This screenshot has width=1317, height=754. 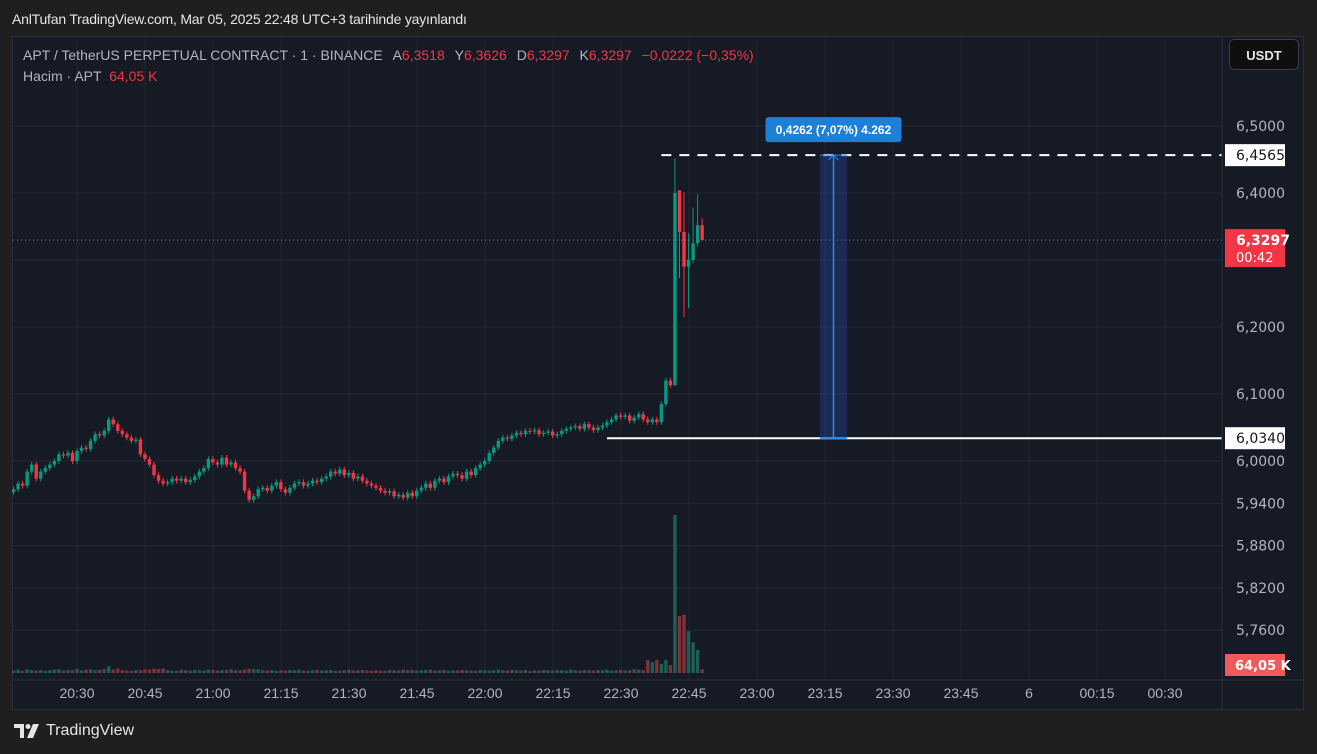 I want to click on currency-button: USDT, so click(x=1264, y=54).